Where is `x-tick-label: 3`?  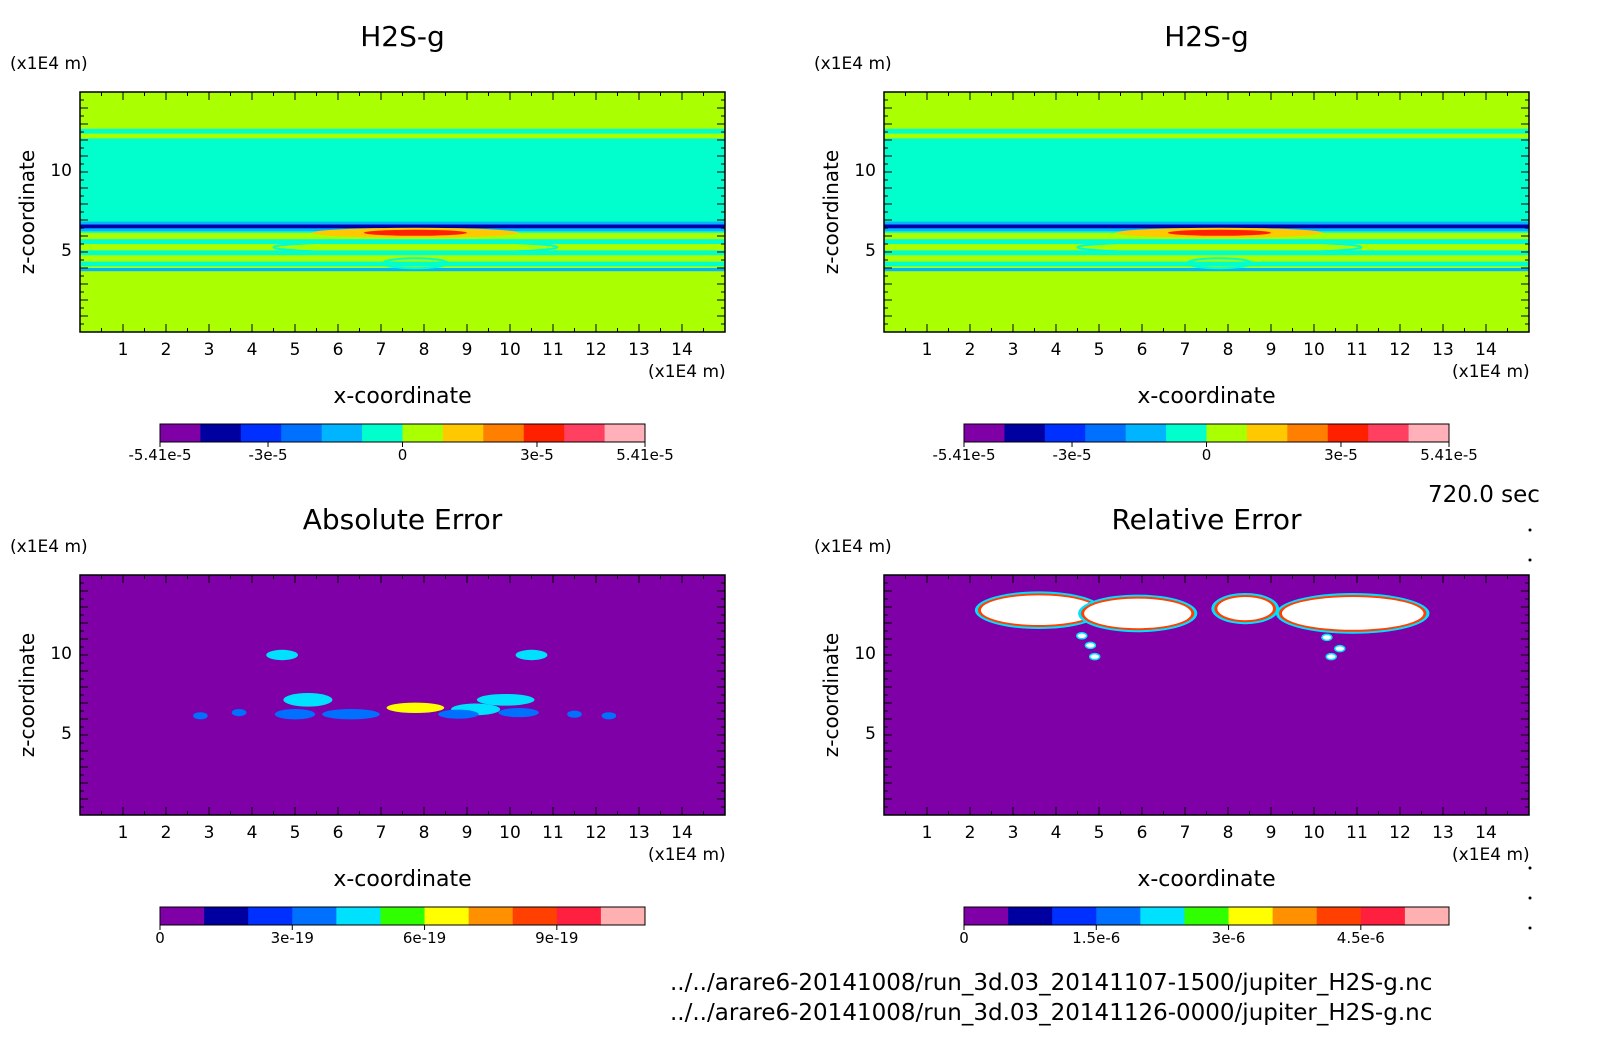
x-tick-label: 3 is located at coordinates (209, 350).